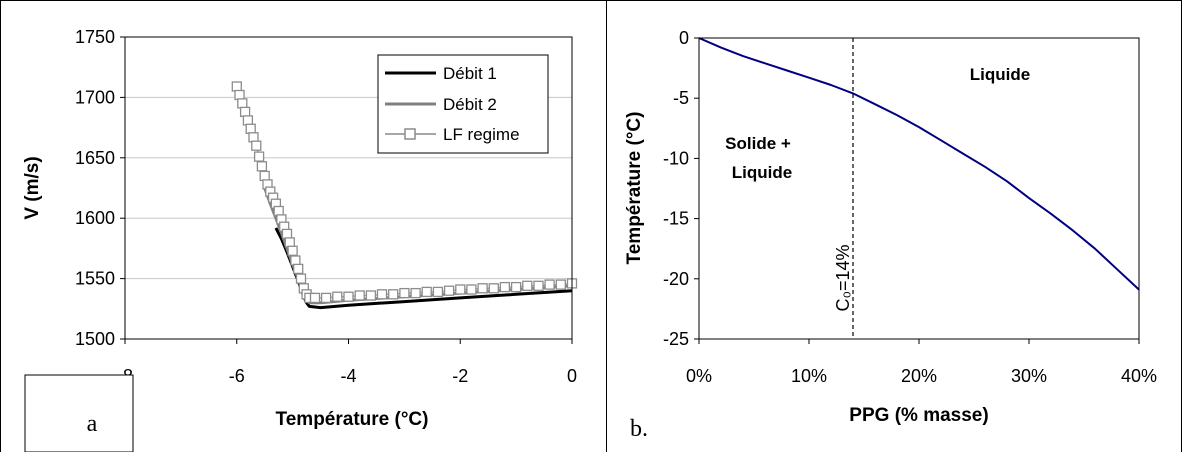 This screenshot has width=1182, height=452. Describe the element at coordinates (1029, 376) in the screenshot. I see `x-tick-label: 30%` at that location.